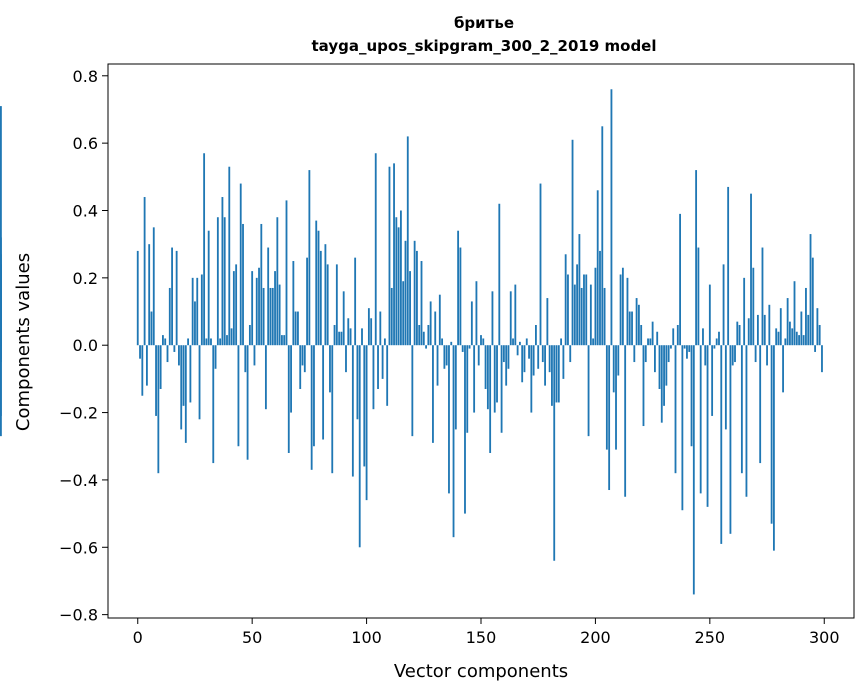  I want to click on x-tick-label: 250, so click(710, 637).